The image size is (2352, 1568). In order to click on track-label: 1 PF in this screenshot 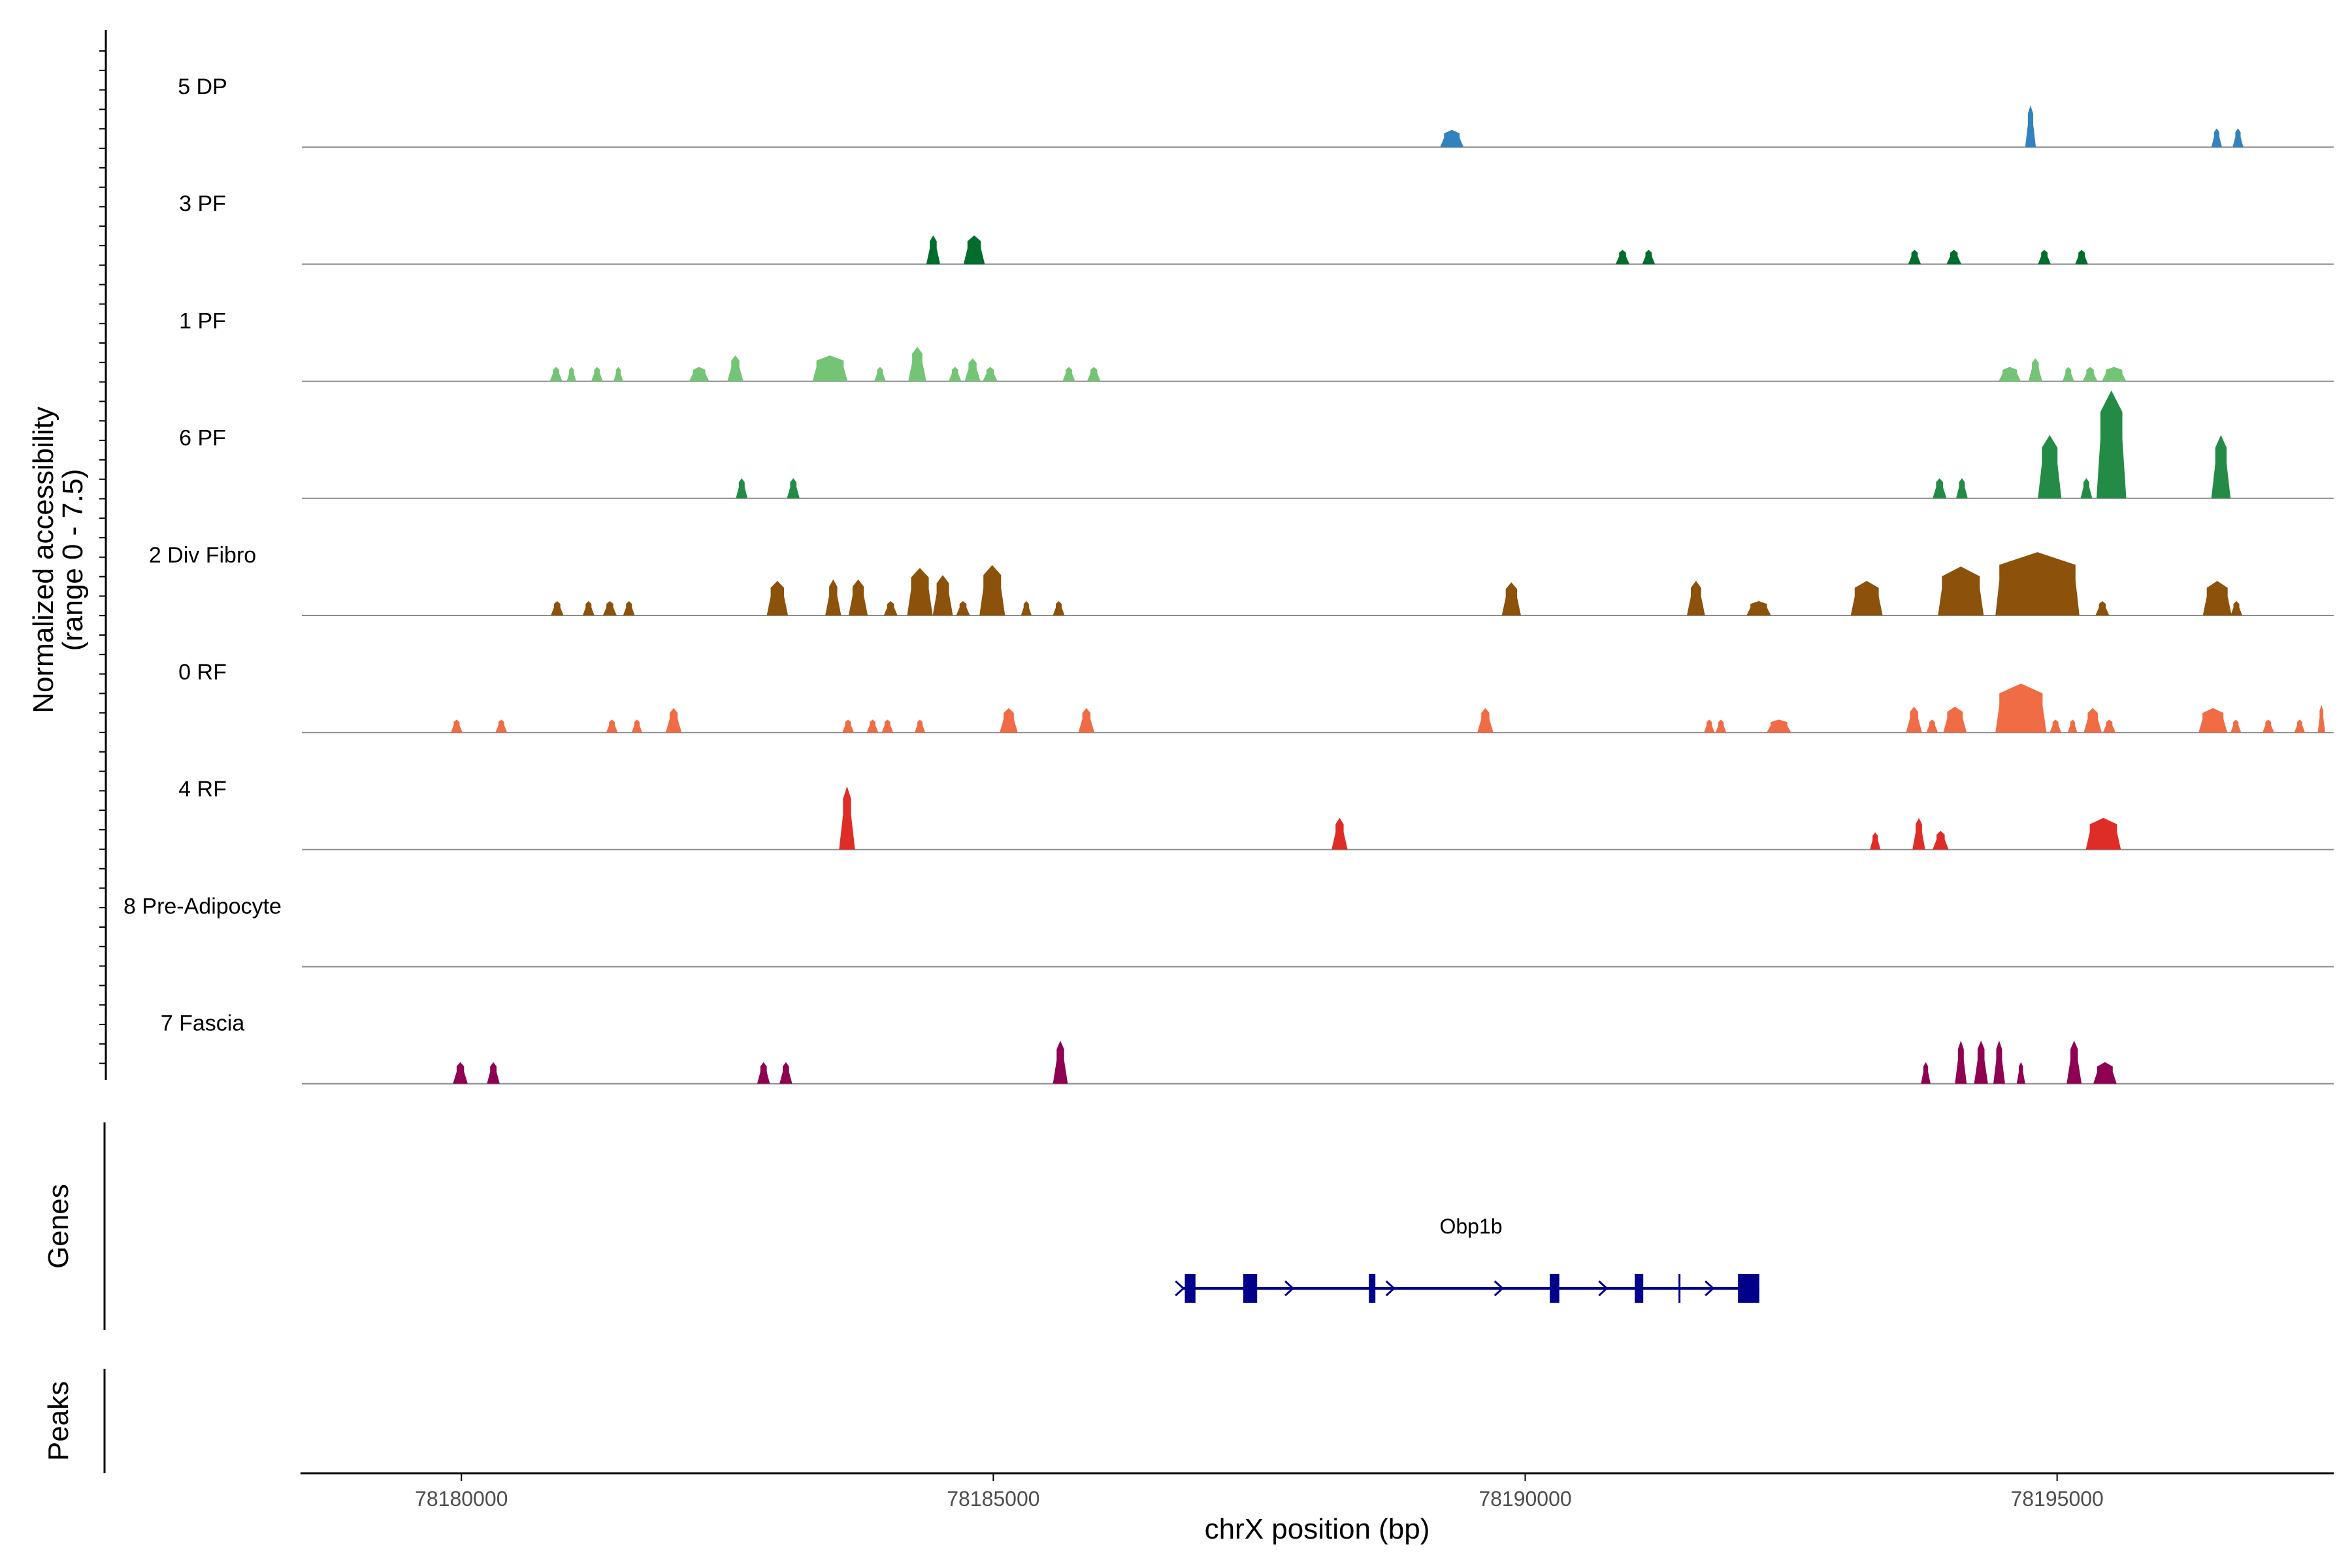, I will do `click(202, 320)`.